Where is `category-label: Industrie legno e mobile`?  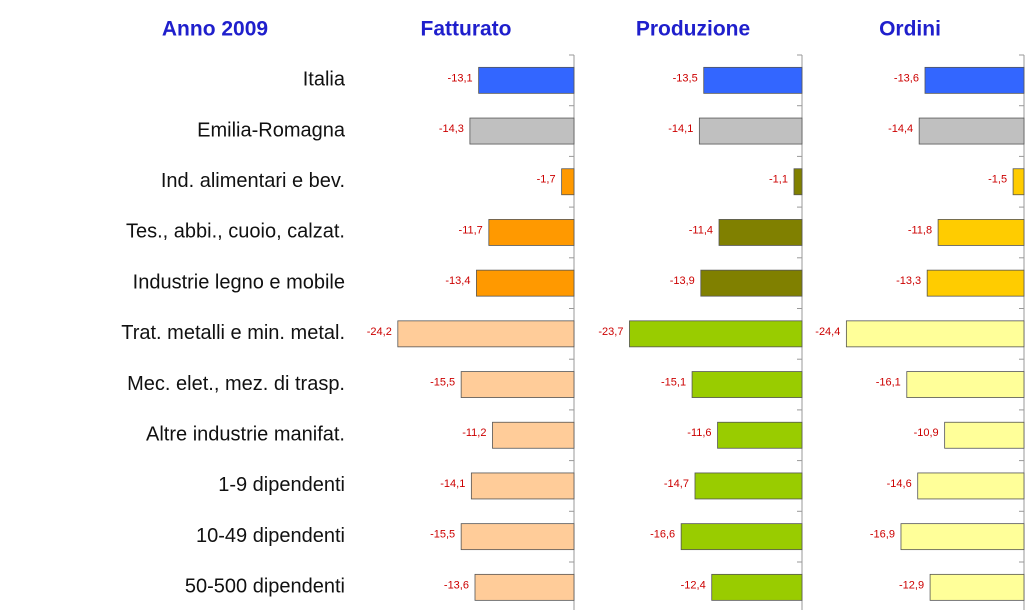
category-label: Industrie legno e mobile is located at coordinates (239, 282).